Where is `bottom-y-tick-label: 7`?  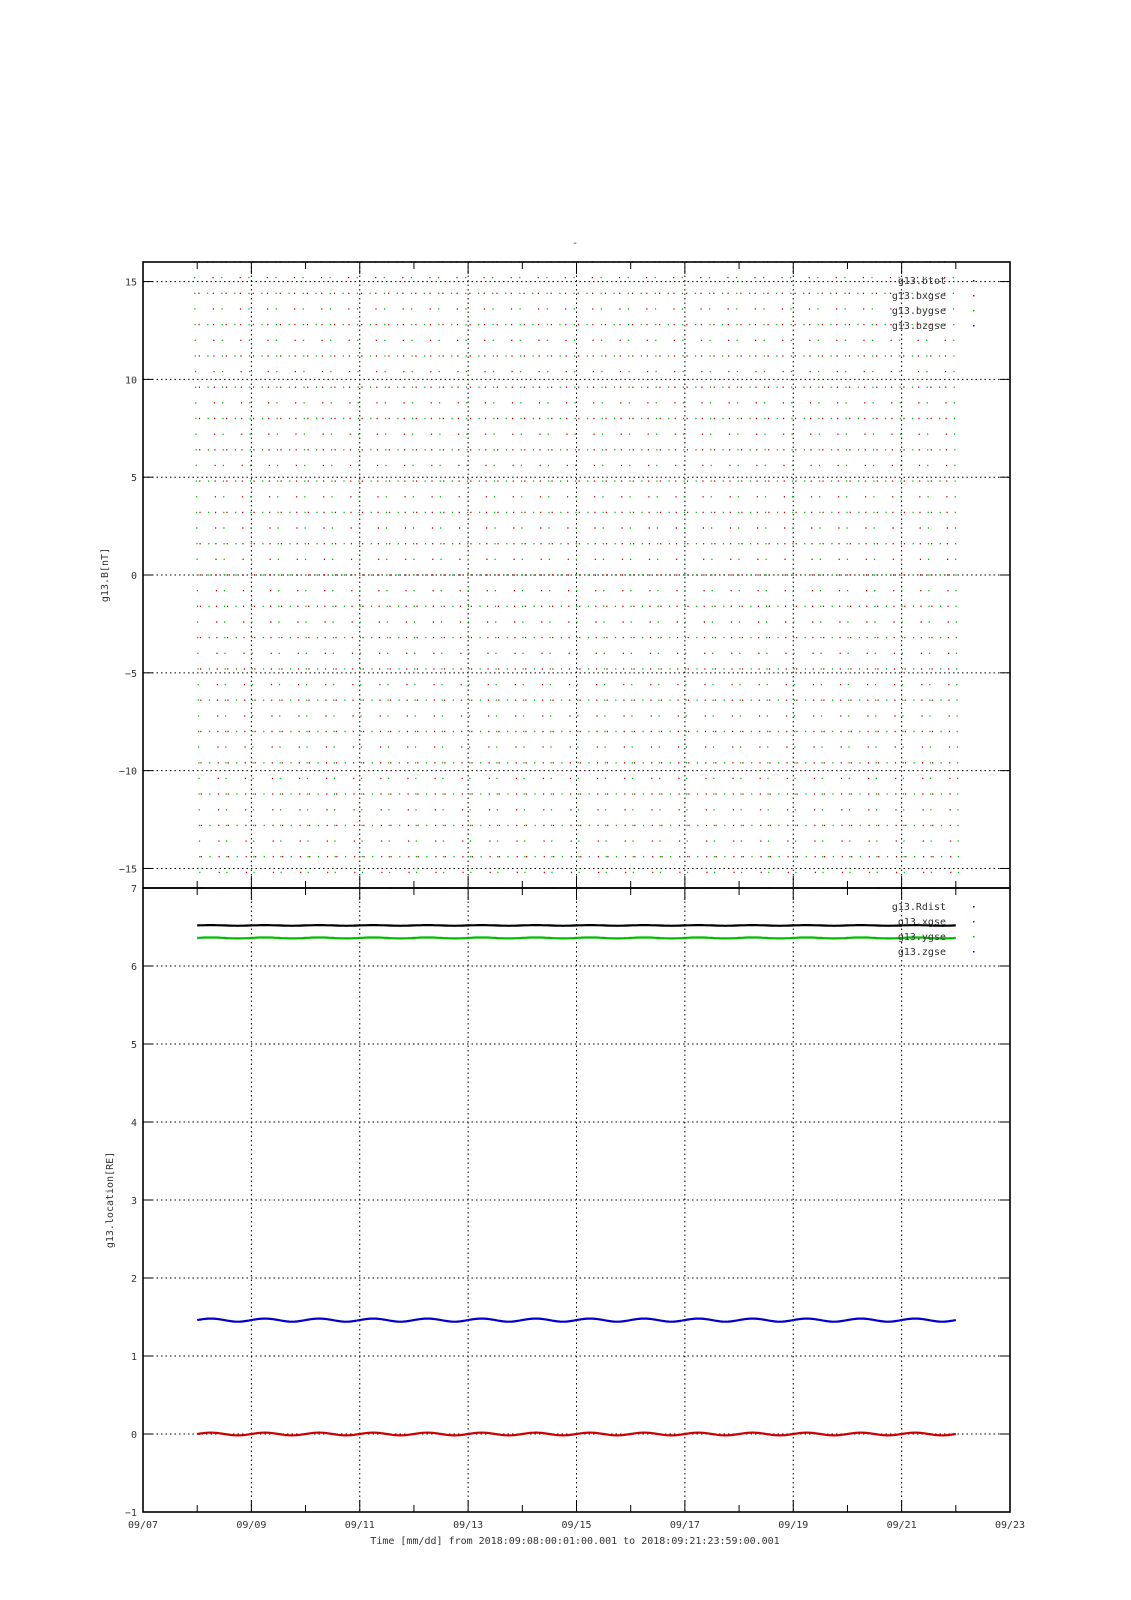
bottom-y-tick-label: 7 is located at coordinates (134, 889).